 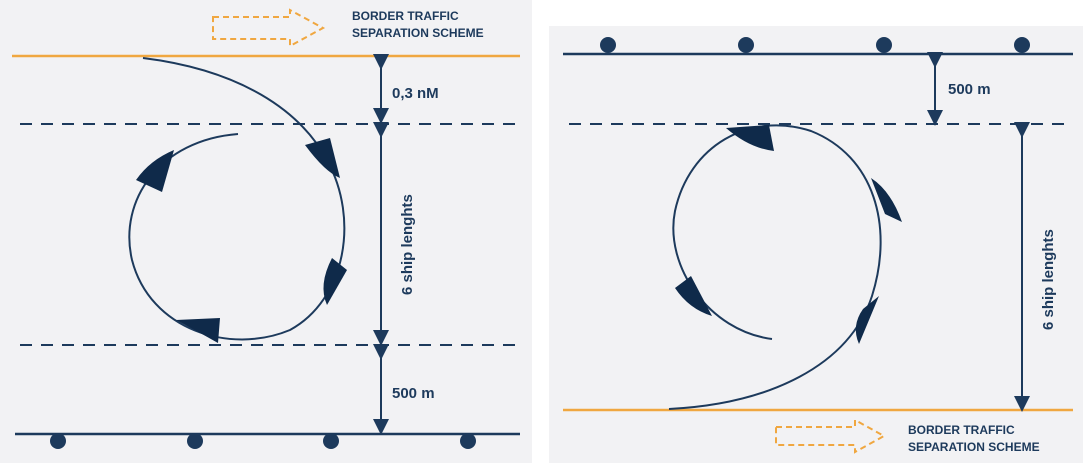 I want to click on dim-label-top: 500 m, so click(x=969, y=89).